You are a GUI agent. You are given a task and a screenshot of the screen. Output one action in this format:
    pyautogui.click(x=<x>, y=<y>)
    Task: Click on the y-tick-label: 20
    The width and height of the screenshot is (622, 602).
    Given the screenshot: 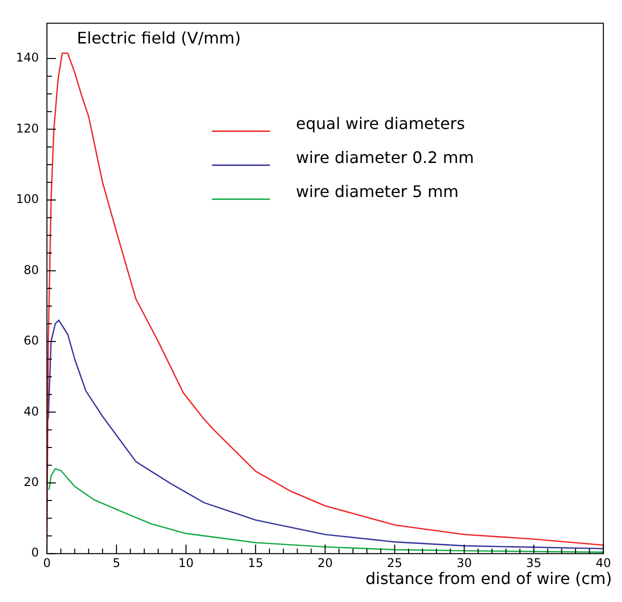 What is the action you would take?
    pyautogui.click(x=31, y=482)
    